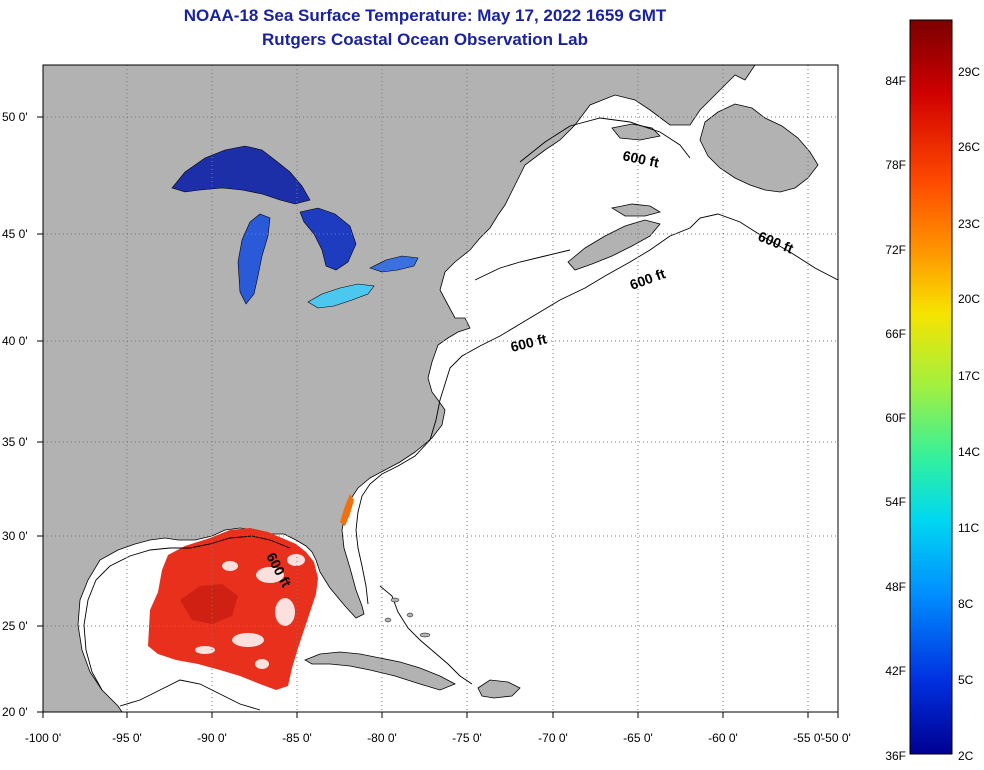 This screenshot has height=770, width=984. I want to click on land-hispaniola, so click(499, 689).